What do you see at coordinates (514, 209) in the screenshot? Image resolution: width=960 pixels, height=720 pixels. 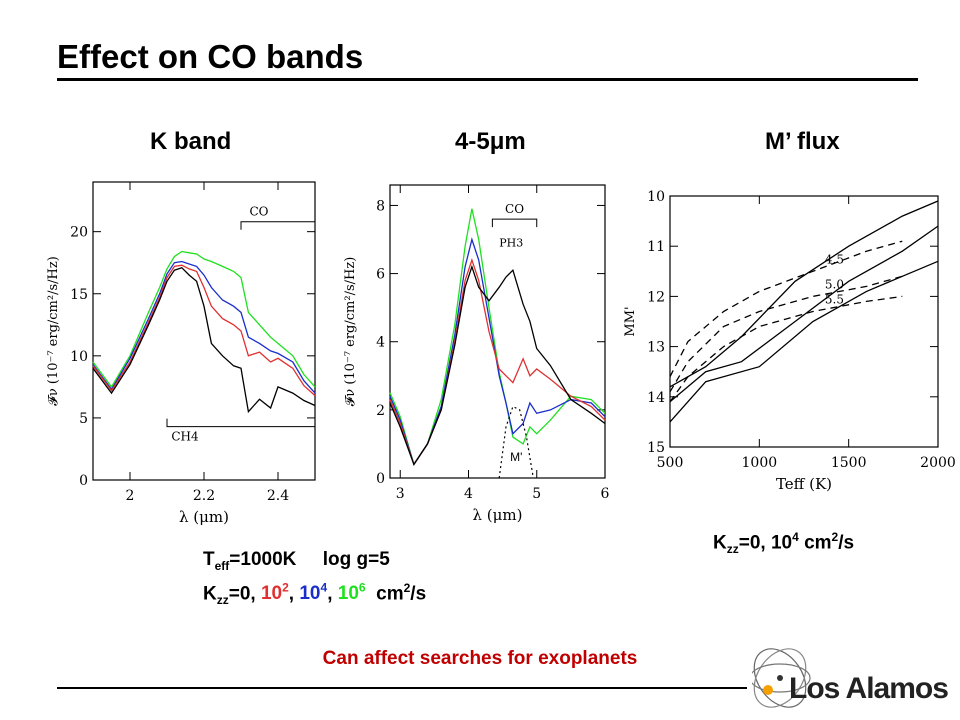 I see `chart1-annotation-co: CO` at bounding box center [514, 209].